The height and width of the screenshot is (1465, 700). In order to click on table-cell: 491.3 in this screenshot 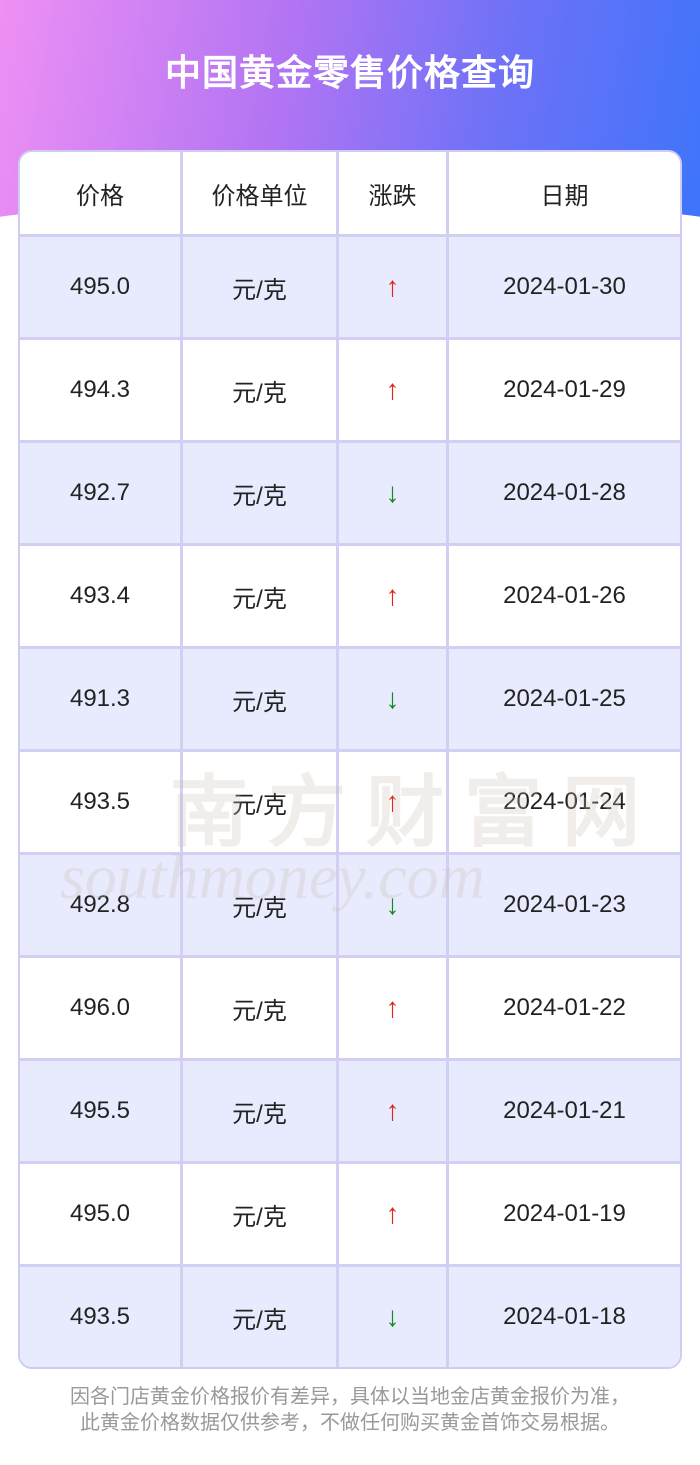, I will do `click(100, 698)`.